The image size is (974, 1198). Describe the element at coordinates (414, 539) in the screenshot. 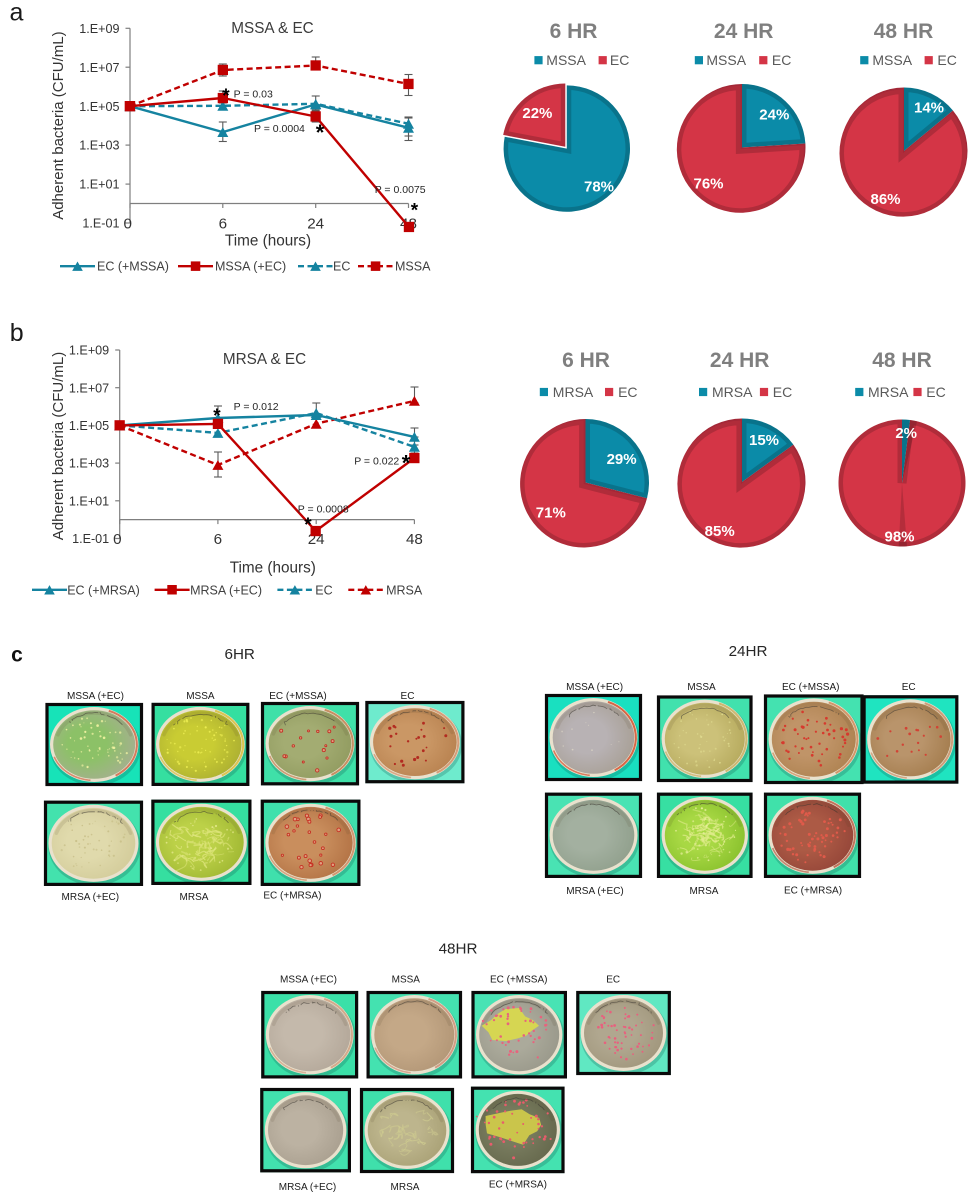

I see `svg-text: 48` at that location.